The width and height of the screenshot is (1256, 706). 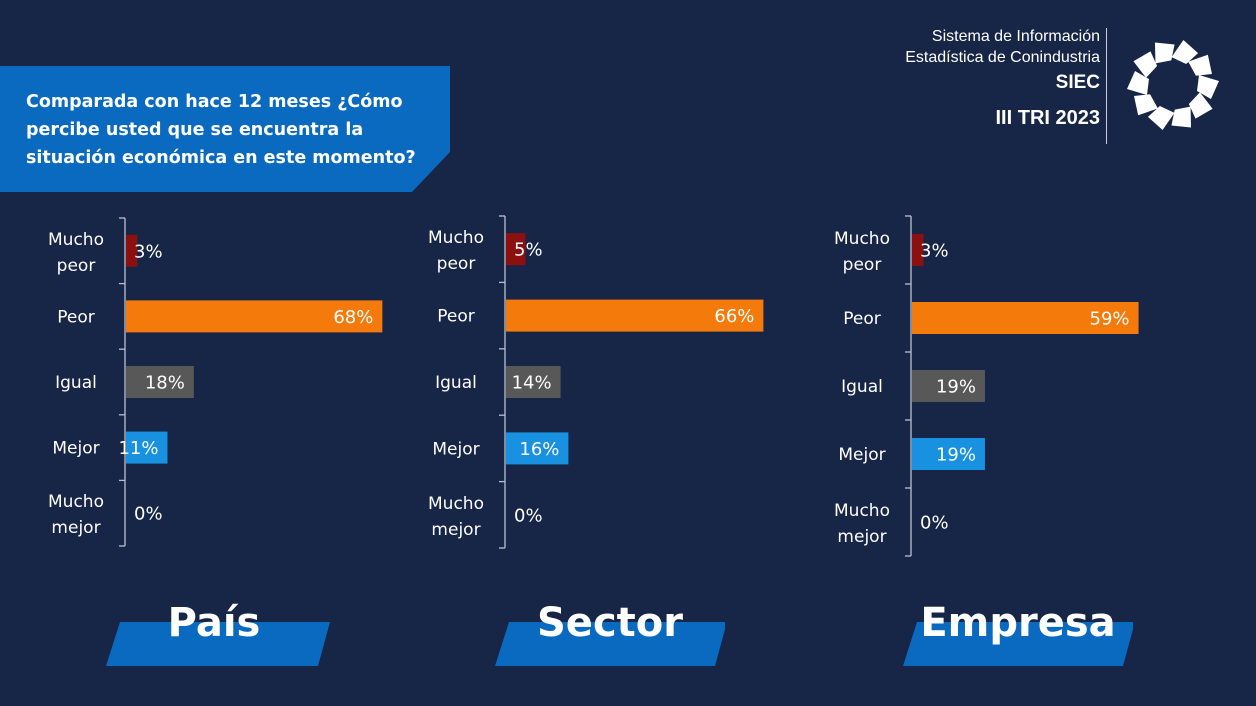 I want to click on header-line-2: Estadística de Conindustria, so click(x=1002, y=57).